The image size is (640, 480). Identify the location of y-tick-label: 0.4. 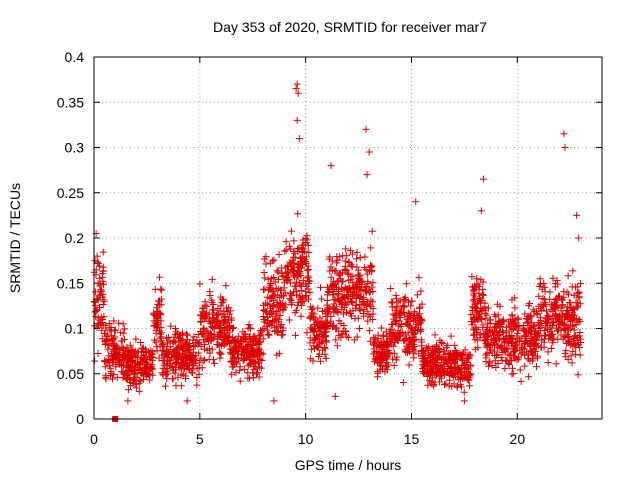
(75, 57).